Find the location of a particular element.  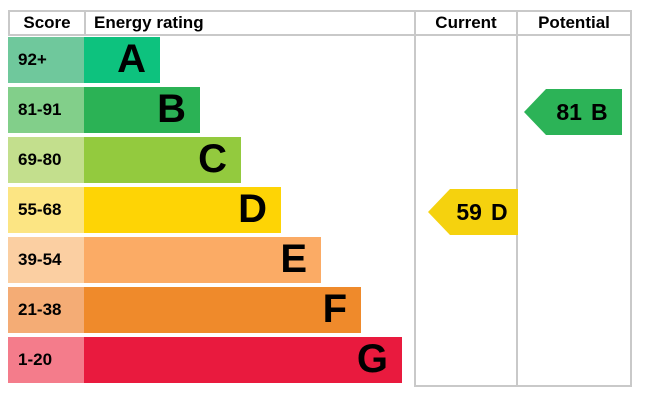

band-bar-c: C is located at coordinates (162, 160).